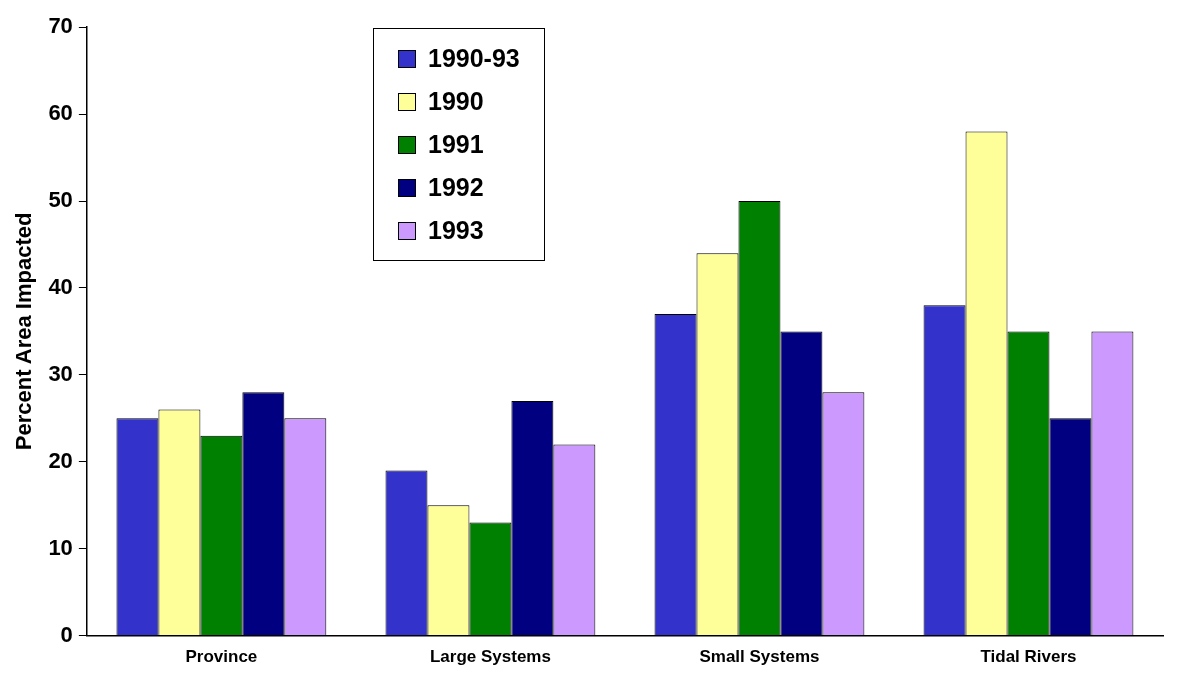 The height and width of the screenshot is (688, 1181). What do you see at coordinates (1028, 657) in the screenshot?
I see `x-tick-label: Tidal Rivers` at bounding box center [1028, 657].